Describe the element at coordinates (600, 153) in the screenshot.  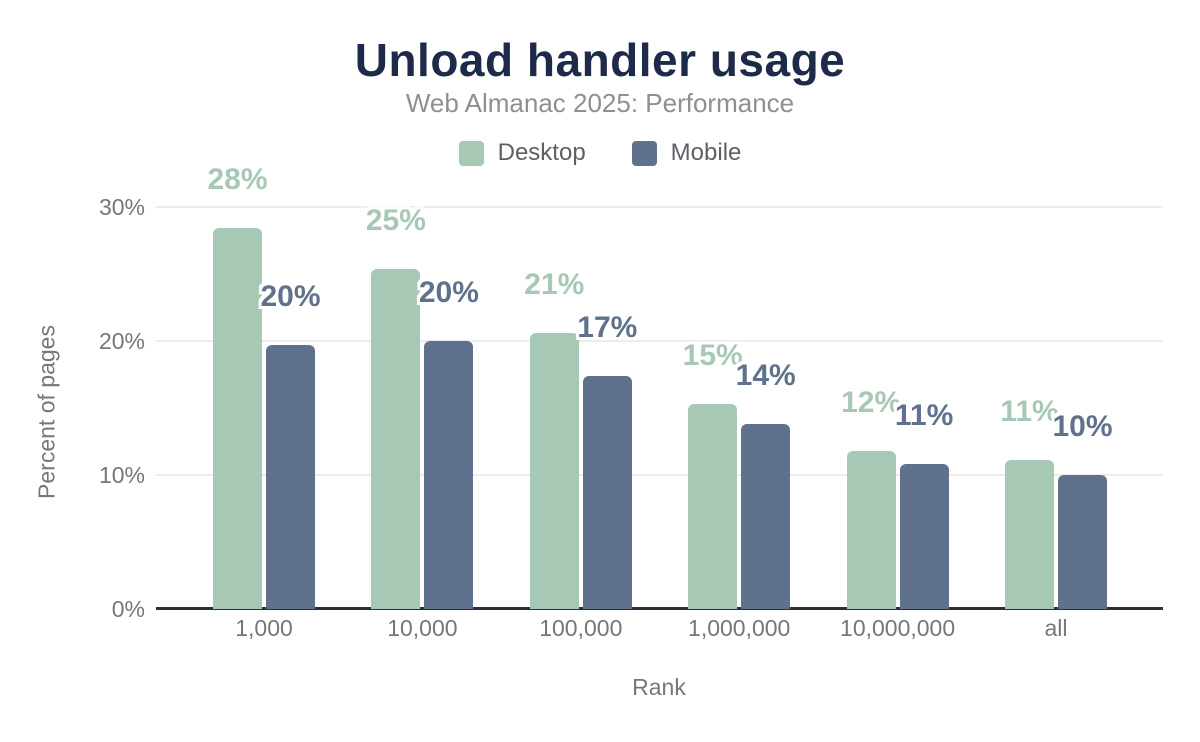
I see `legend: Desktop Mobile` at that location.